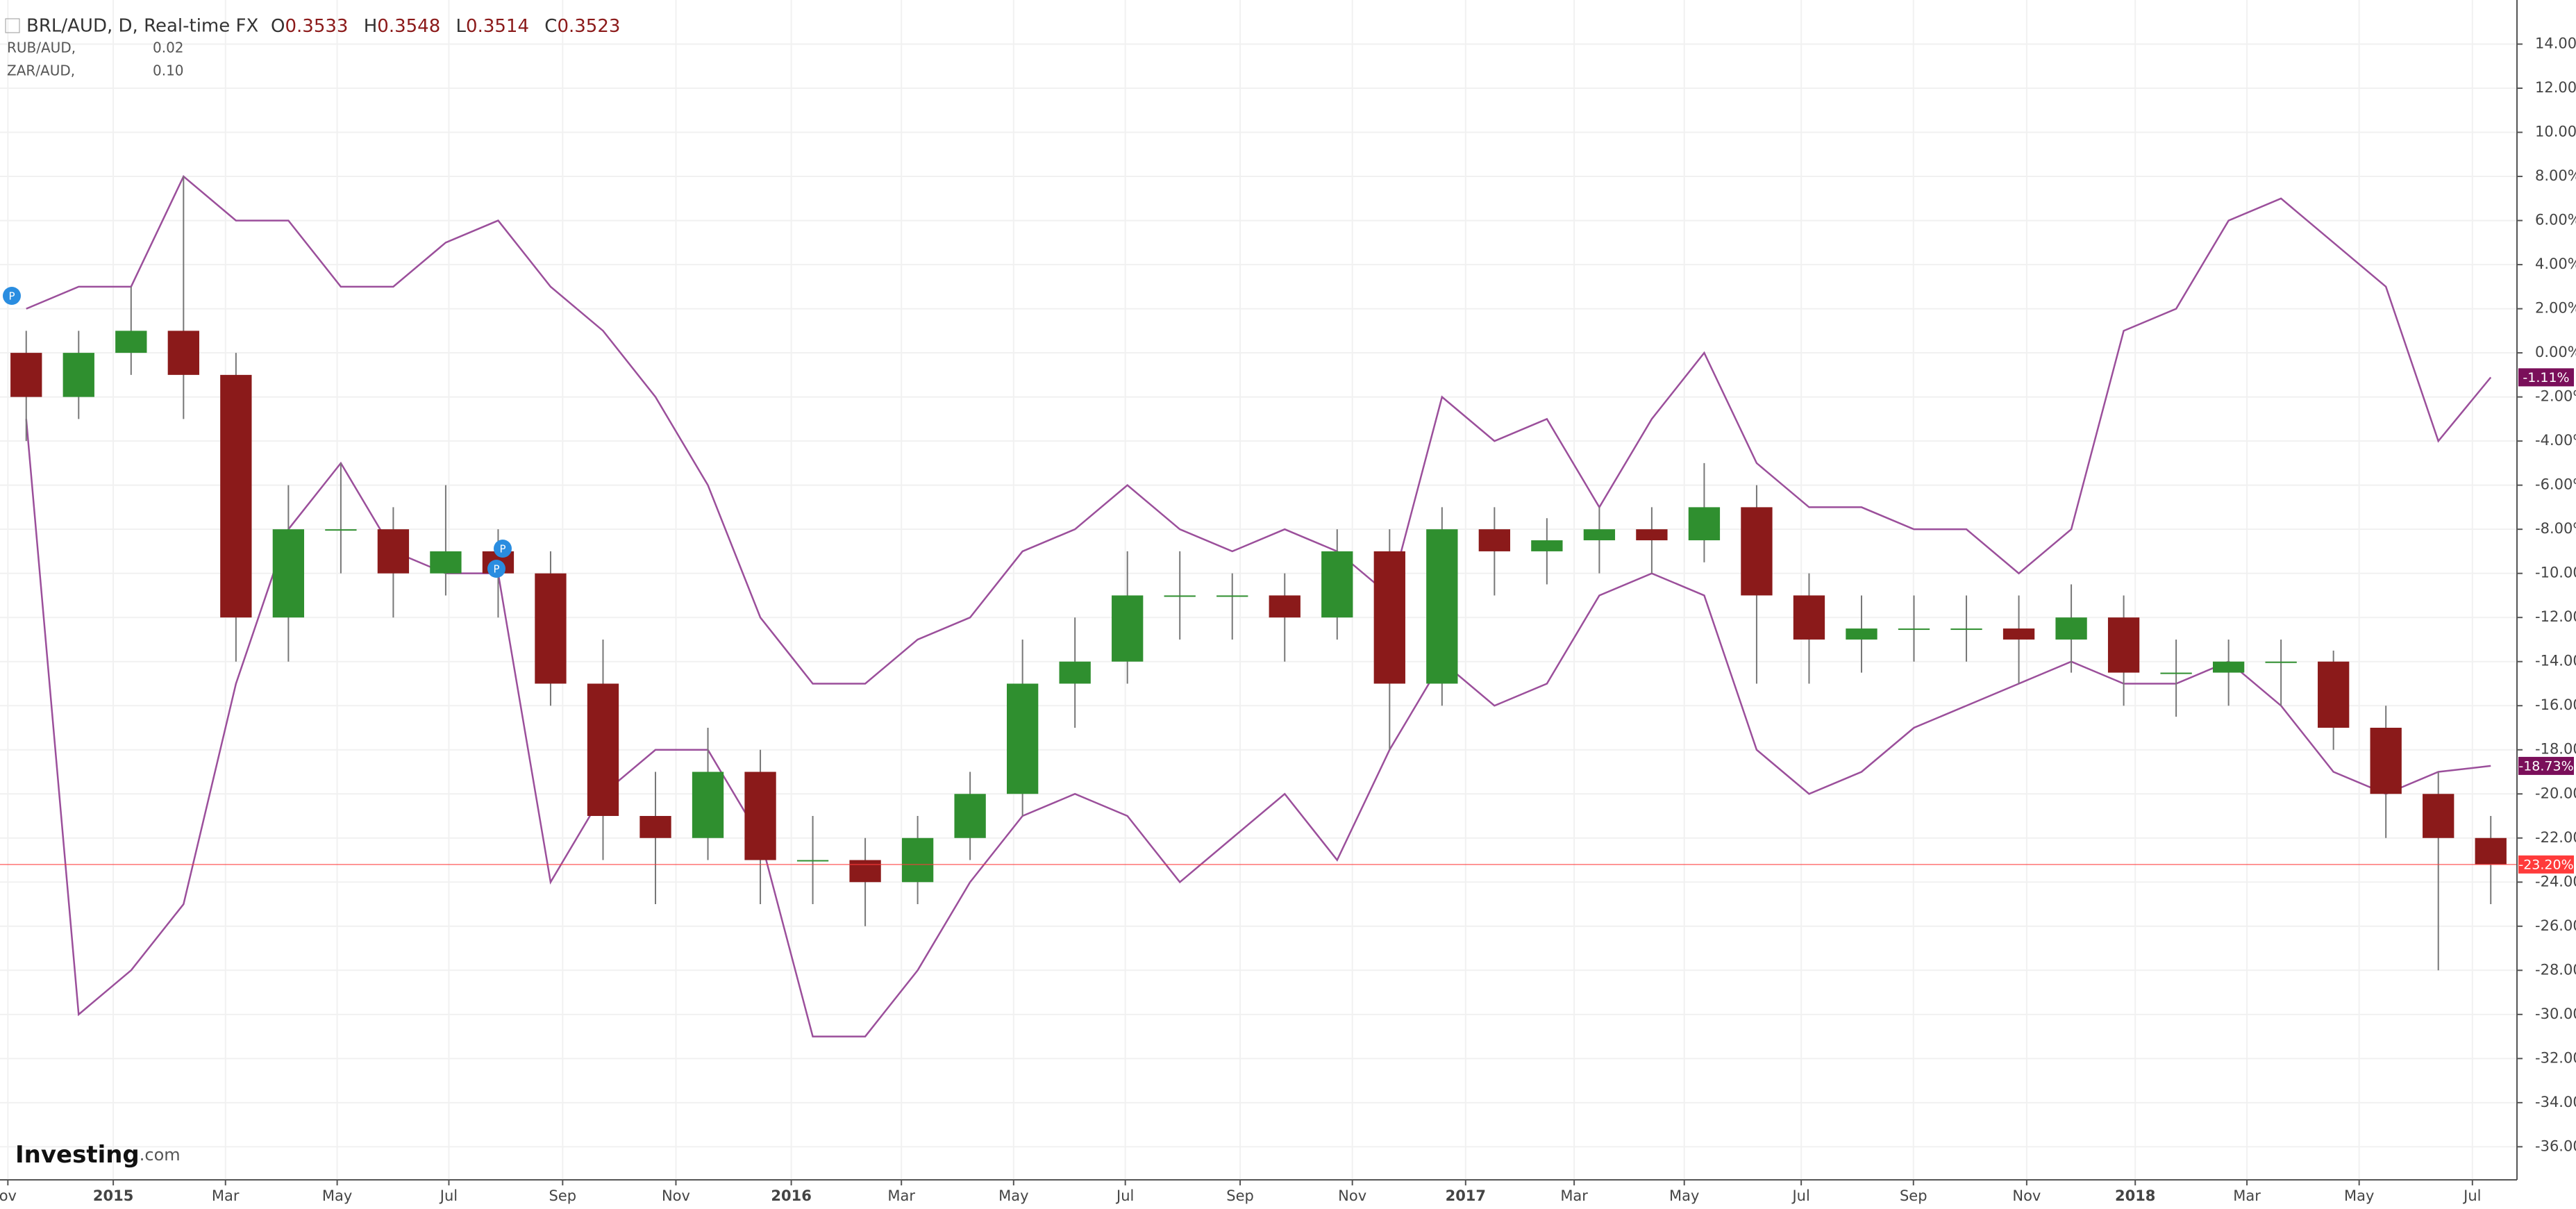 The width and height of the screenshot is (2576, 1209). What do you see at coordinates (12, 25) in the screenshot?
I see `collapse-icon` at bounding box center [12, 25].